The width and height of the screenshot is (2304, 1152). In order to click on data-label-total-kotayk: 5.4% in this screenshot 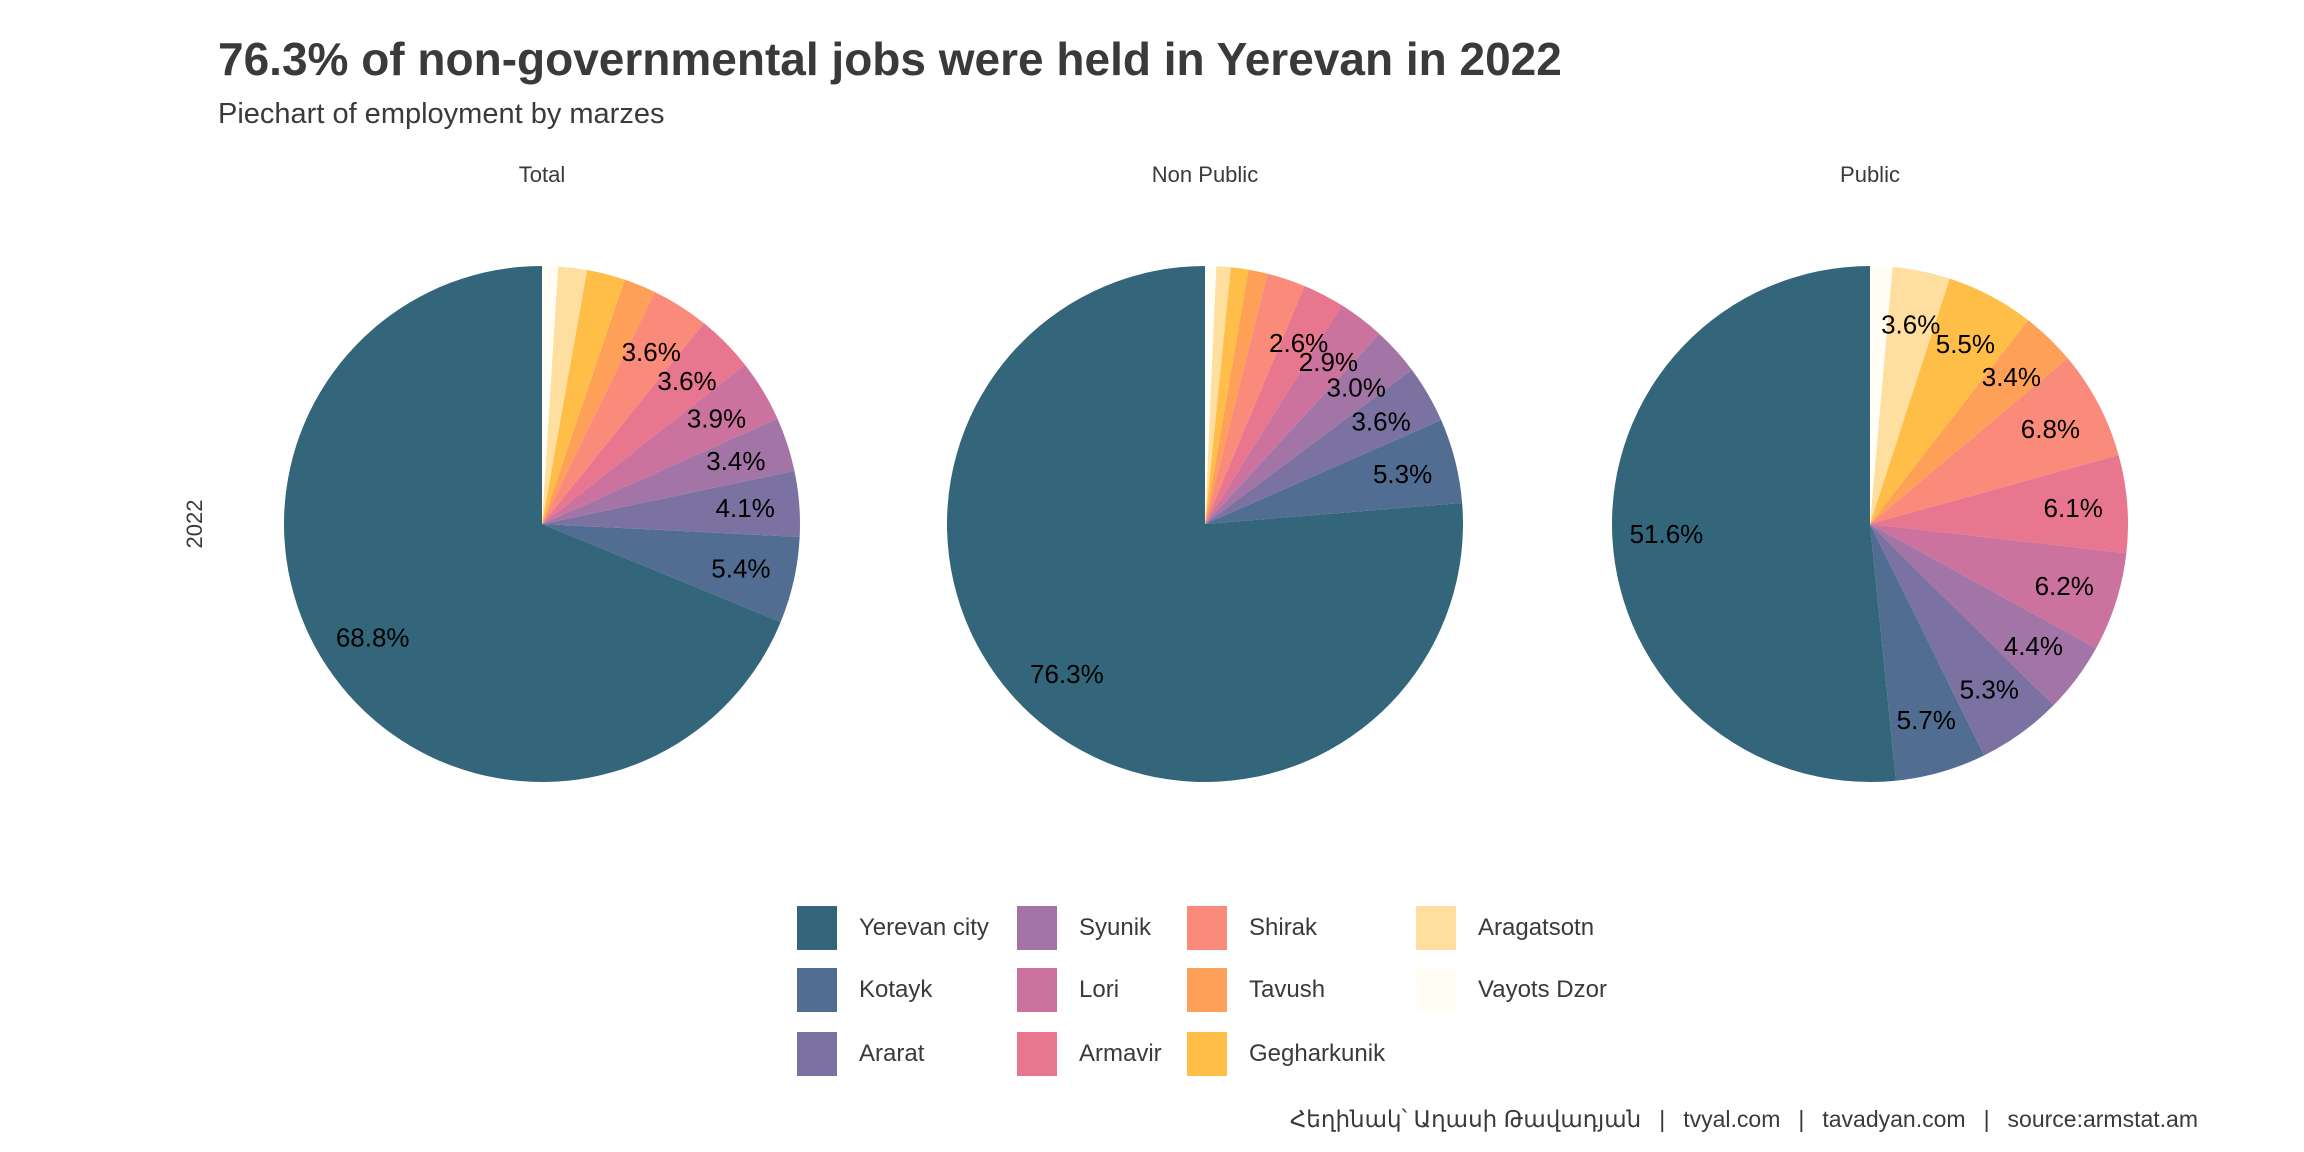, I will do `click(740, 568)`.